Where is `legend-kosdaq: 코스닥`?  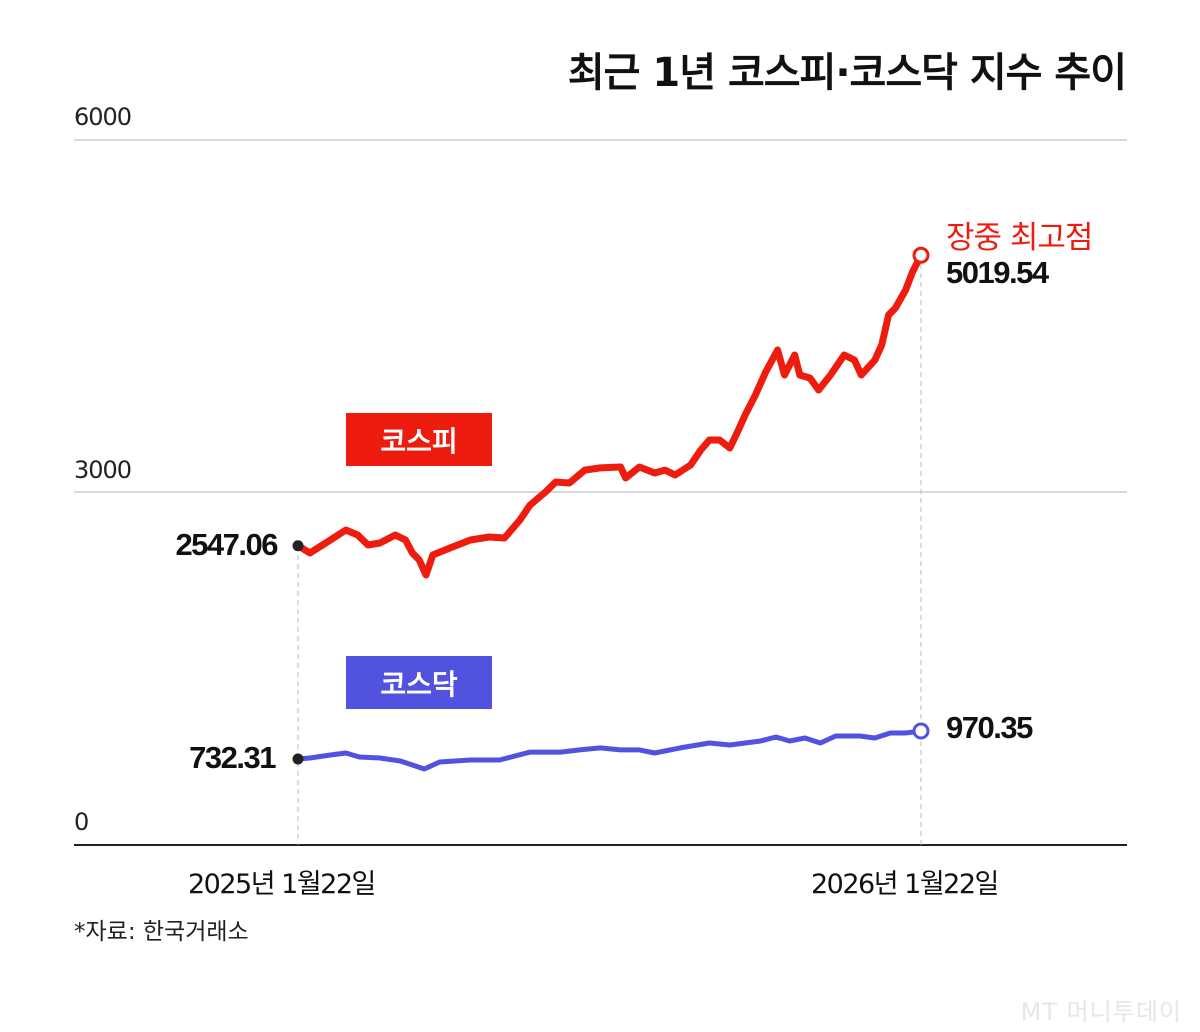
legend-kosdaq: 코스닥 is located at coordinates (419, 682).